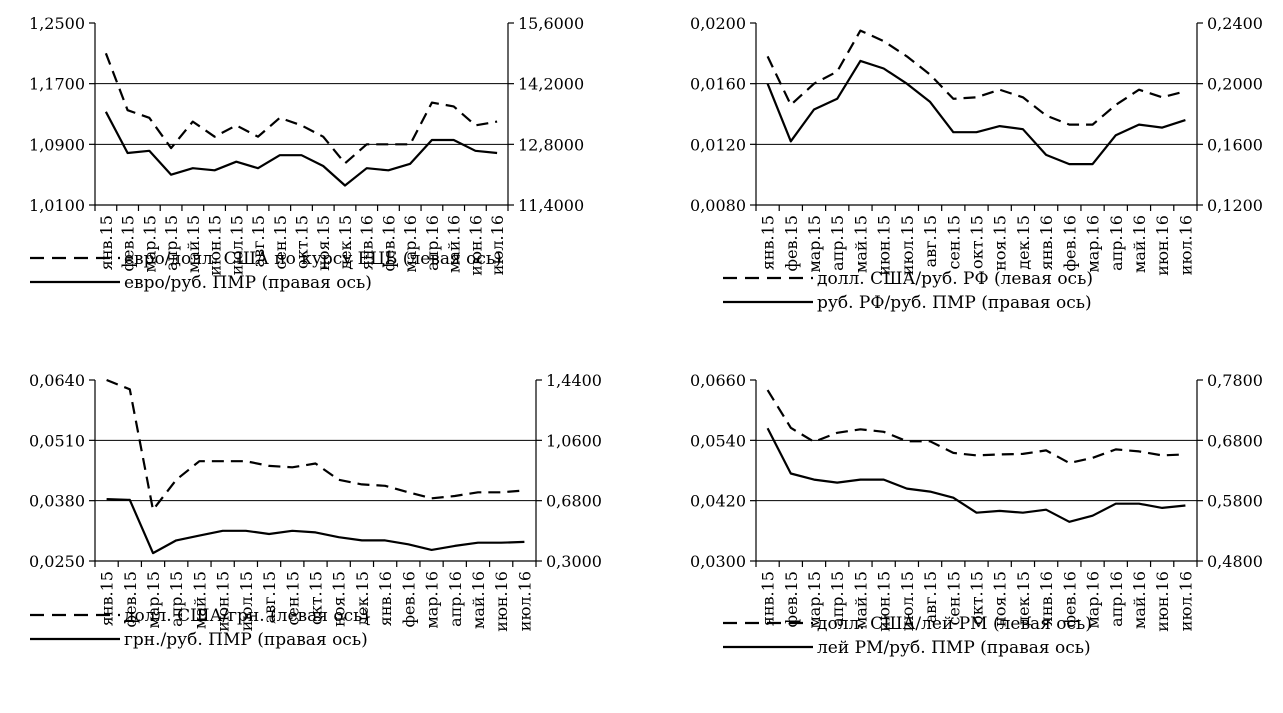 The height and width of the screenshot is (713, 1283). Describe the element at coordinates (57, 380) in the screenshot. I see `left-axis-tick-label: 0,0640` at that location.